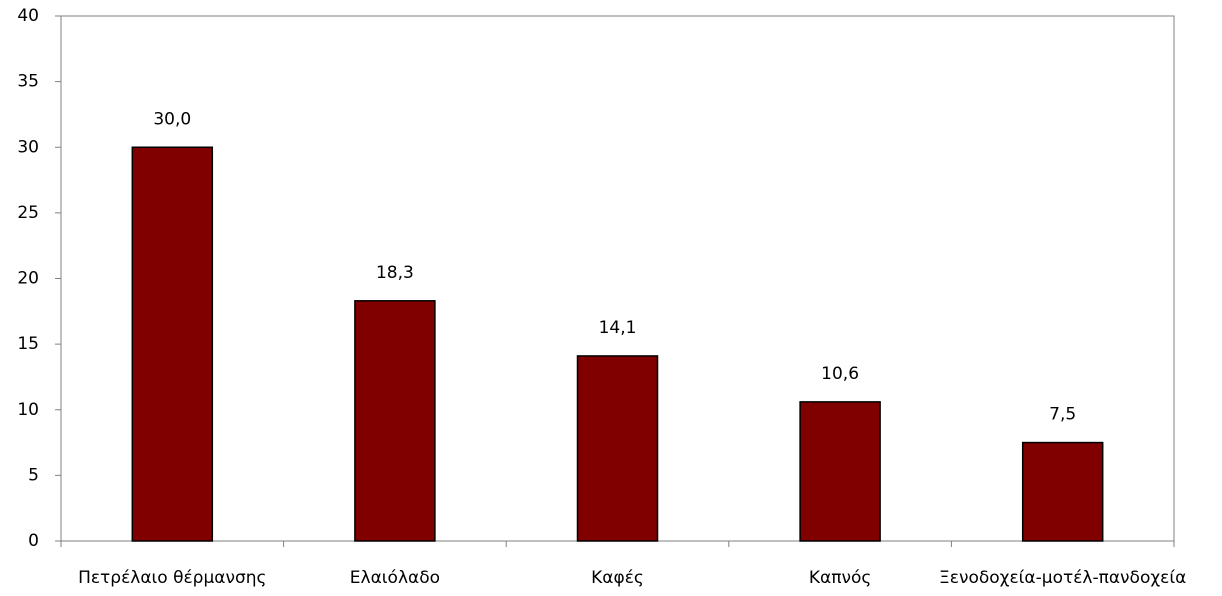 The image size is (1222, 596). What do you see at coordinates (1062, 578) in the screenshot?
I see `x-tick-label: Ξενοδοχεία-μοτέλ-πανδοχεία` at bounding box center [1062, 578].